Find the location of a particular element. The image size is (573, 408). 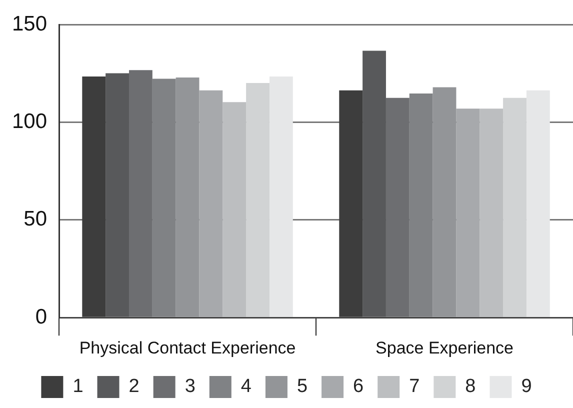

legend-label: 3 is located at coordinates (190, 387).